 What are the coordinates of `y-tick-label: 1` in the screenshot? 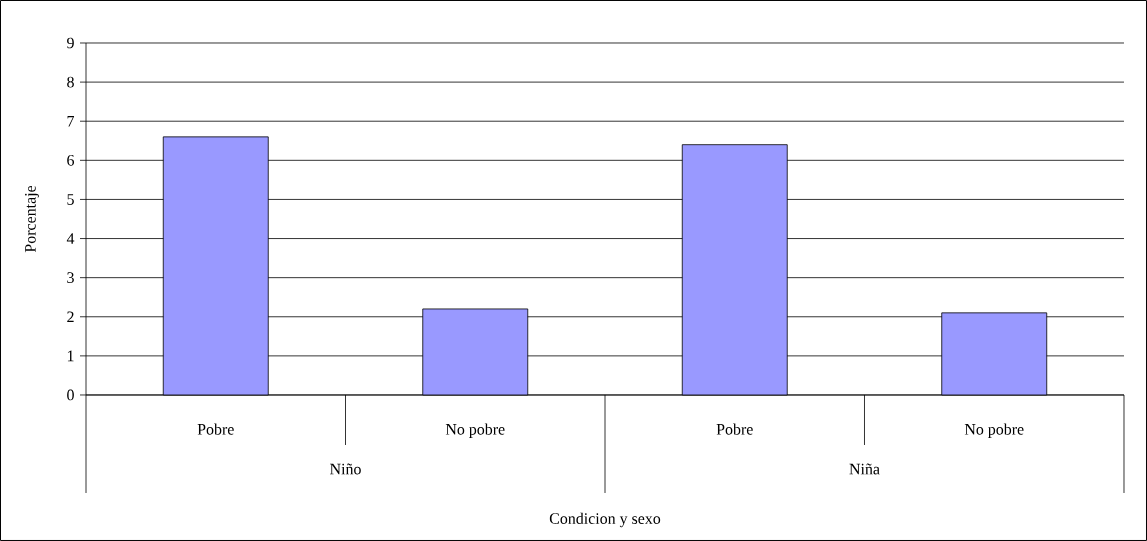 It's located at (70, 356).